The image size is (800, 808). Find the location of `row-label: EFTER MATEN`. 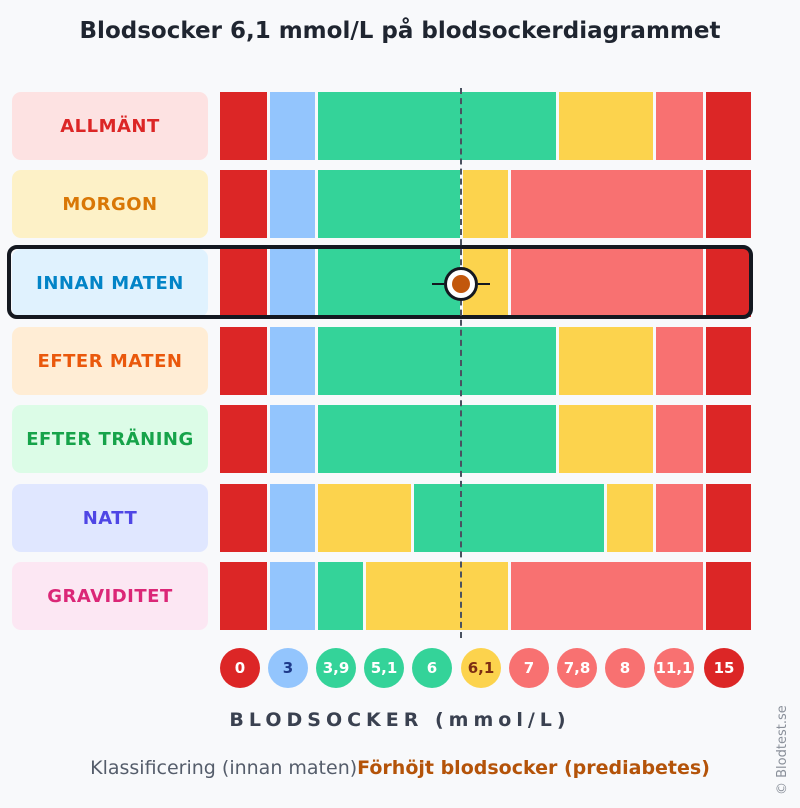

row-label: EFTER MATEN is located at coordinates (110, 361).